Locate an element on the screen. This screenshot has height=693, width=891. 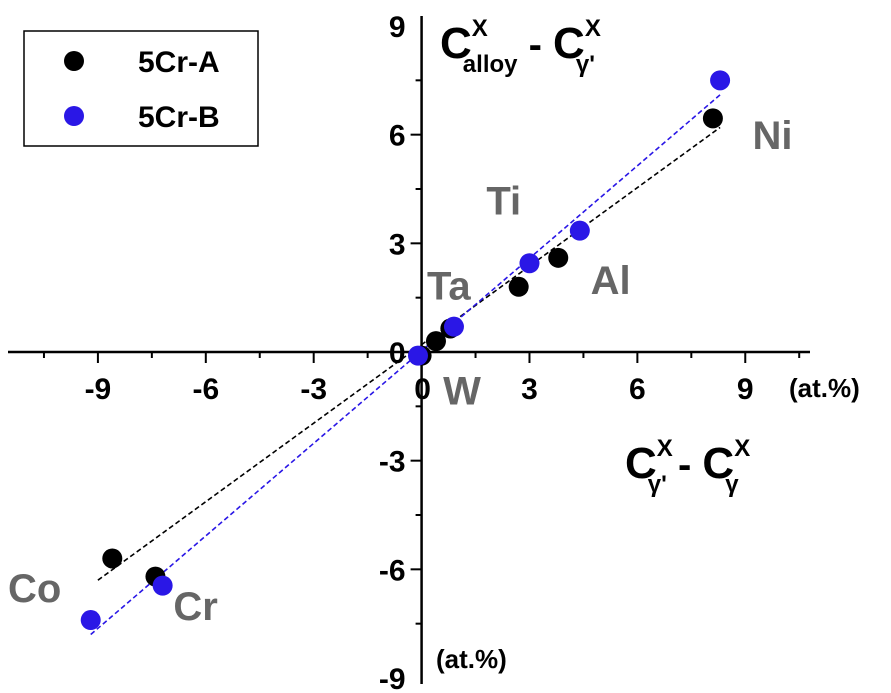
y-tick-label: -9 is located at coordinates (392, 678).